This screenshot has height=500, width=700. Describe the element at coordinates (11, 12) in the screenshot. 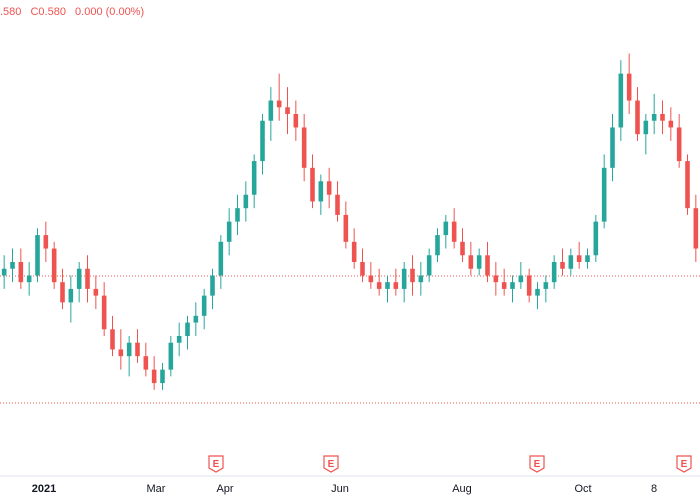

I see `open-value: .580` at that location.